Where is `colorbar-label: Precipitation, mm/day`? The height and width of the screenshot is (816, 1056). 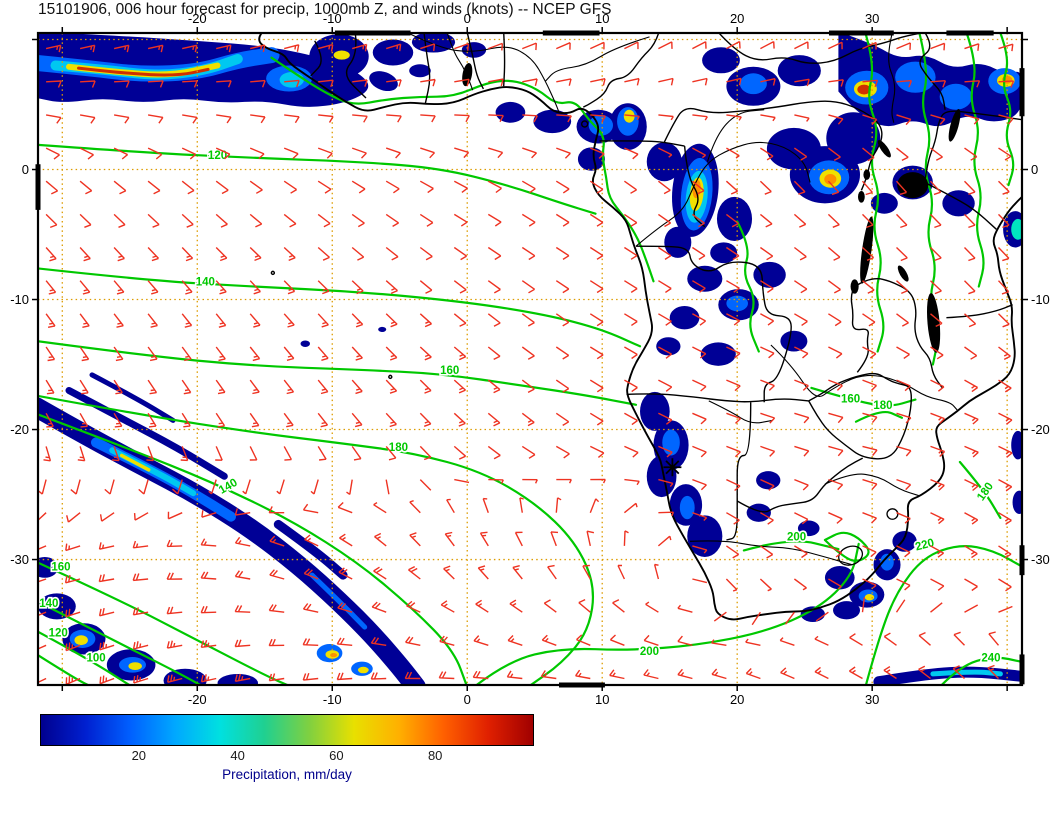
colorbar-label: Precipitation, mm/day is located at coordinates (287, 774).